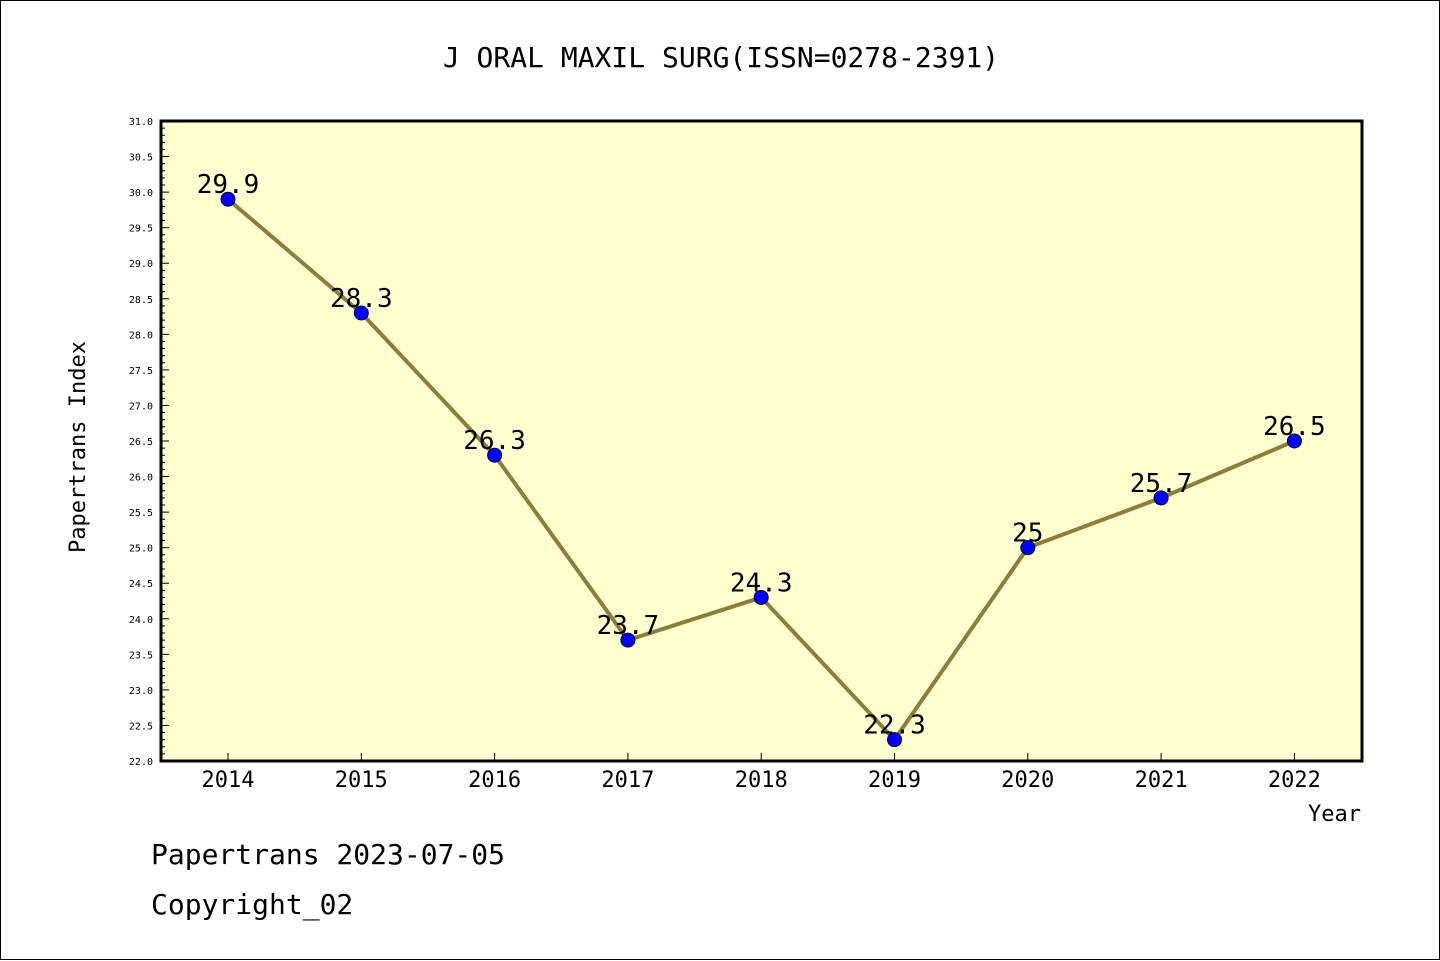 The image size is (1440, 961). What do you see at coordinates (761, 780) in the screenshot?
I see `x-tick-label: 2018` at bounding box center [761, 780].